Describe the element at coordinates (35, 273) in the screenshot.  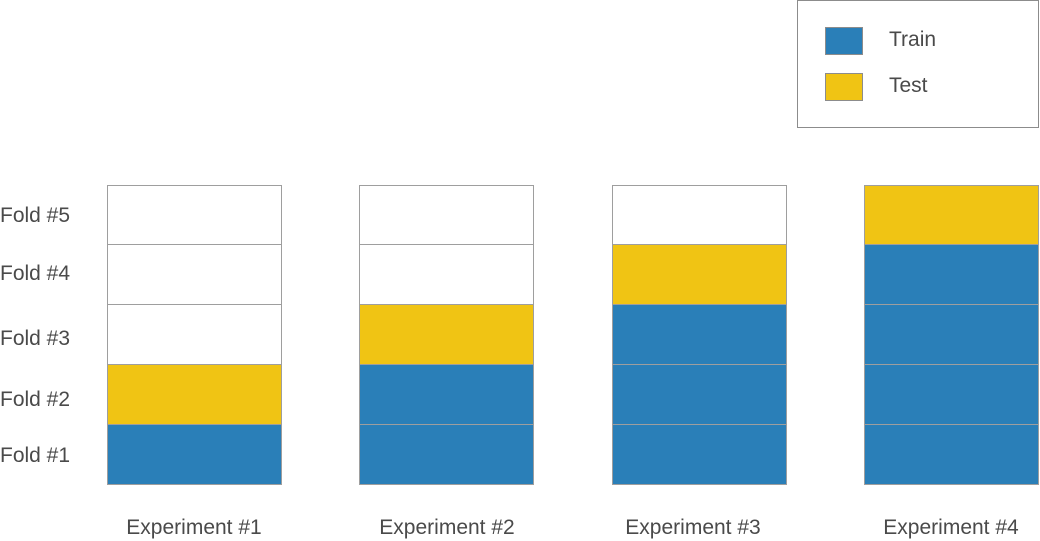
I see `fold-label-4: Fold #4` at that location.